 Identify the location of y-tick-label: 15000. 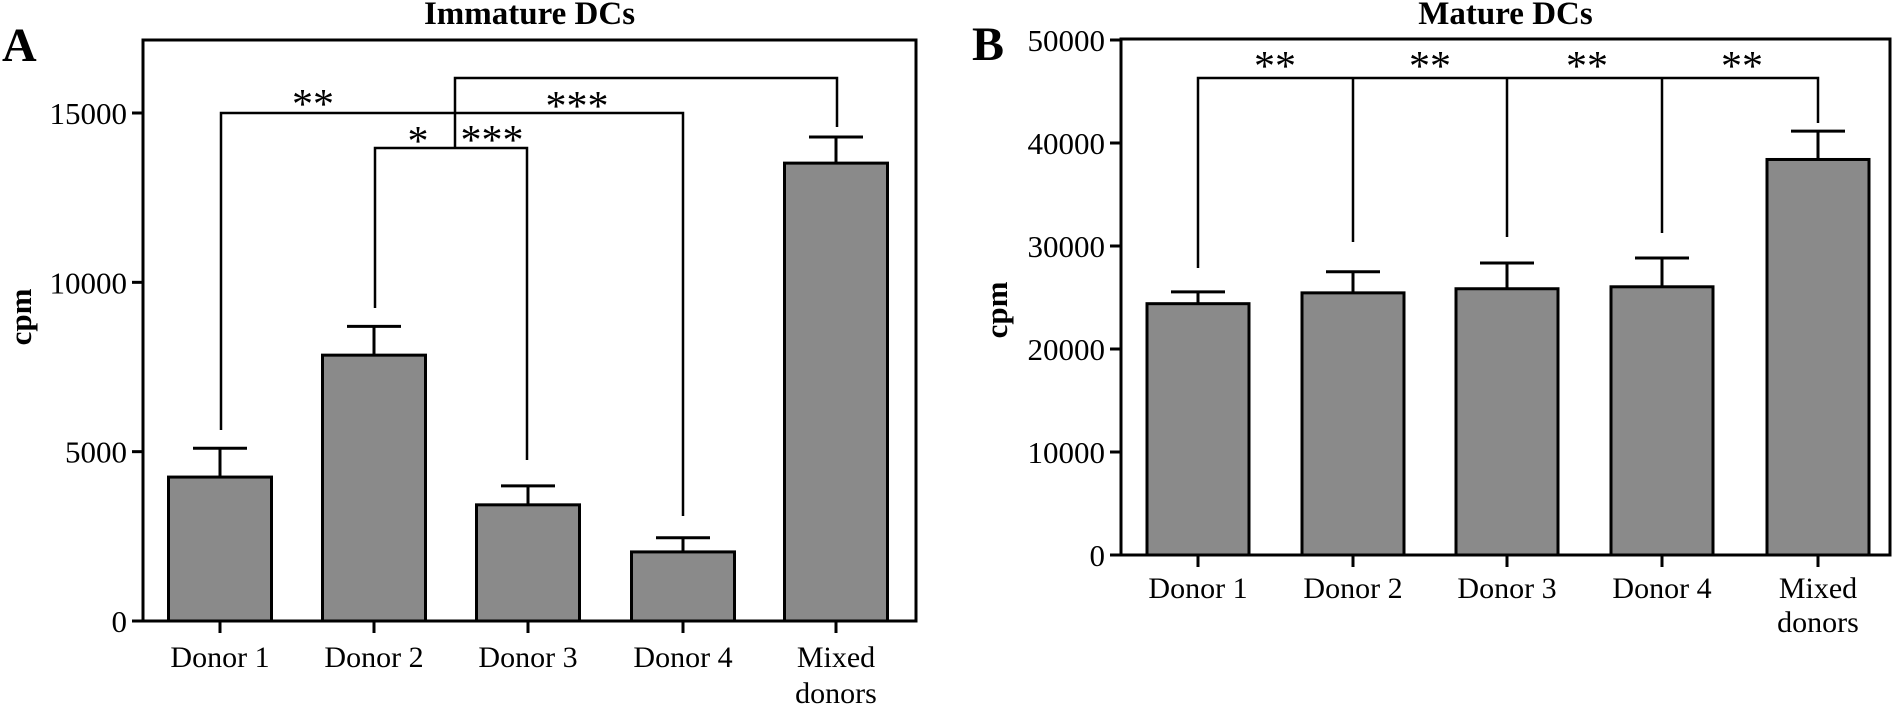
(89, 113).